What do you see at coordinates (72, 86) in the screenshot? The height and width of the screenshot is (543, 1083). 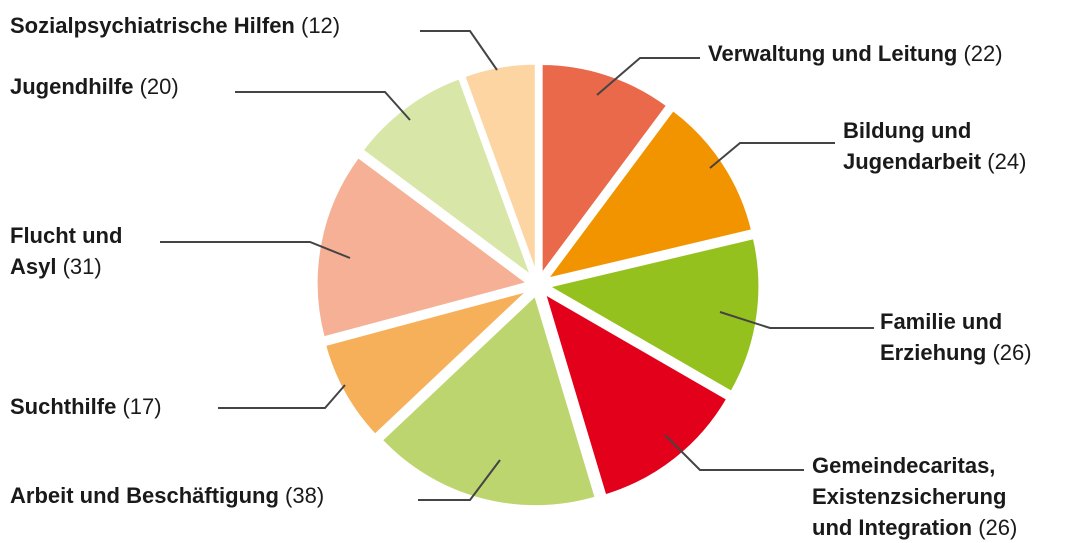 I see `category-name: Jugendhilfe` at bounding box center [72, 86].